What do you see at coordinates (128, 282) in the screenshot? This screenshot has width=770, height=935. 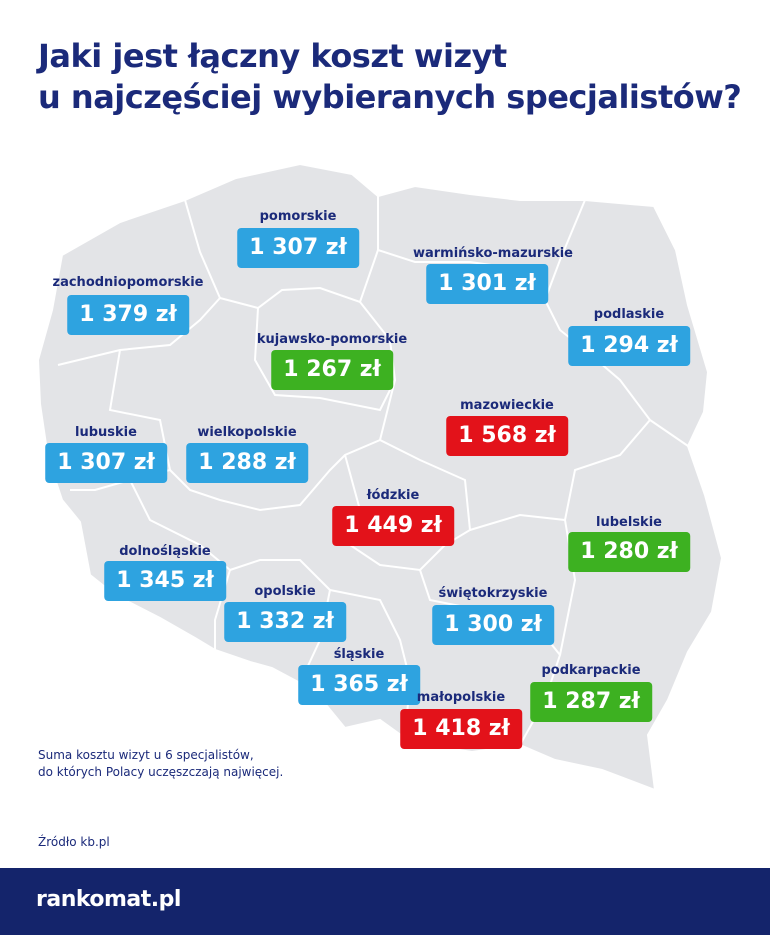 I see `region-label: zachodniopomorskie` at bounding box center [128, 282].